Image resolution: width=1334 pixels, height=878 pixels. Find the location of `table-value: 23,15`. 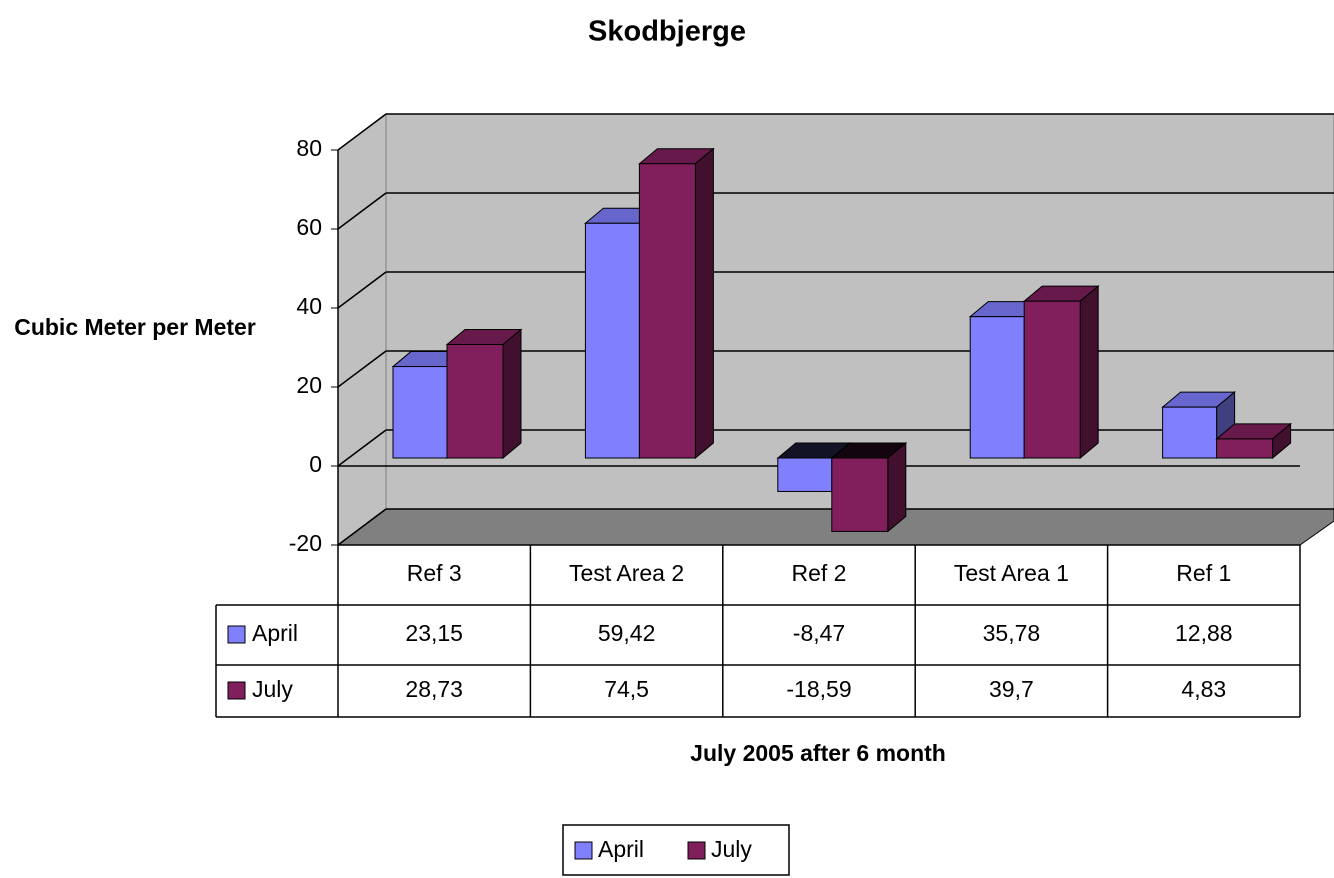

table-value: 23,15 is located at coordinates (434, 633).